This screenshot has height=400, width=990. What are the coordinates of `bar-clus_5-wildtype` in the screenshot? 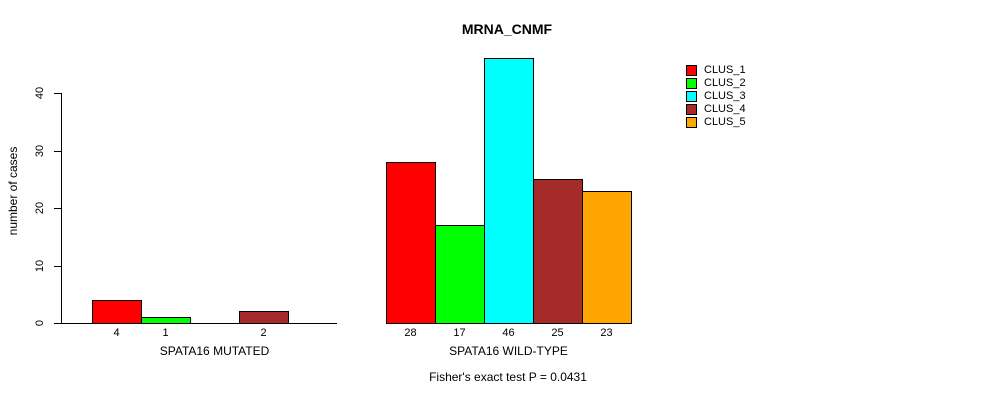 It's located at (607, 257).